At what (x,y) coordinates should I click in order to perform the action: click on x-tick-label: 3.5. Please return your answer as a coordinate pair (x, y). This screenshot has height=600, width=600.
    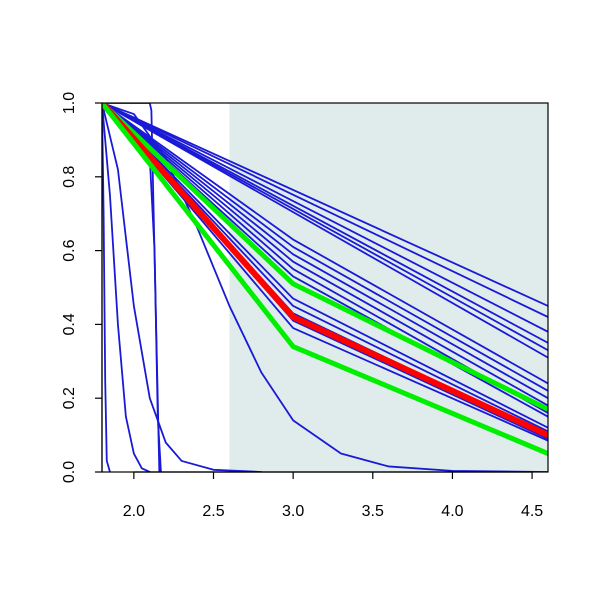
    Looking at the image, I should click on (373, 511).